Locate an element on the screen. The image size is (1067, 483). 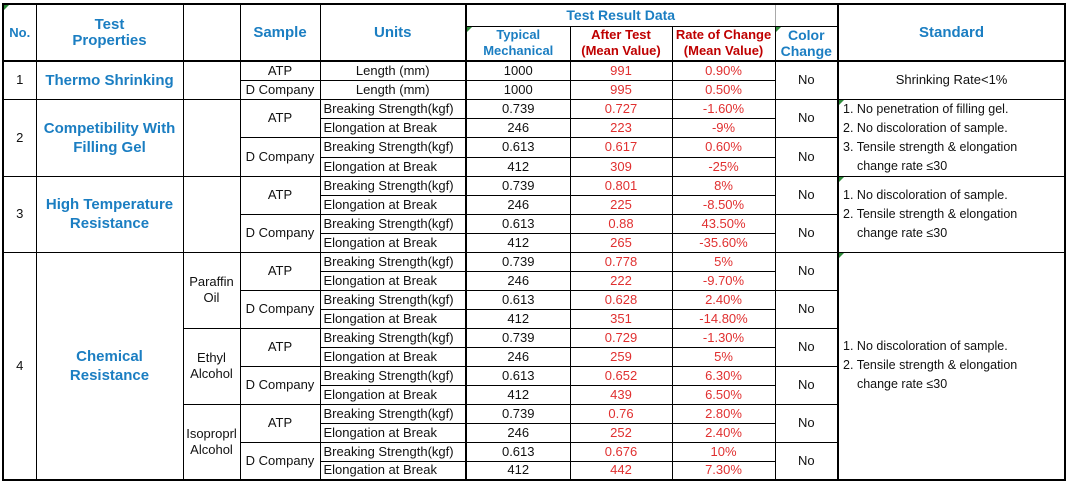
cell-after-value: 439 is located at coordinates (621, 394).